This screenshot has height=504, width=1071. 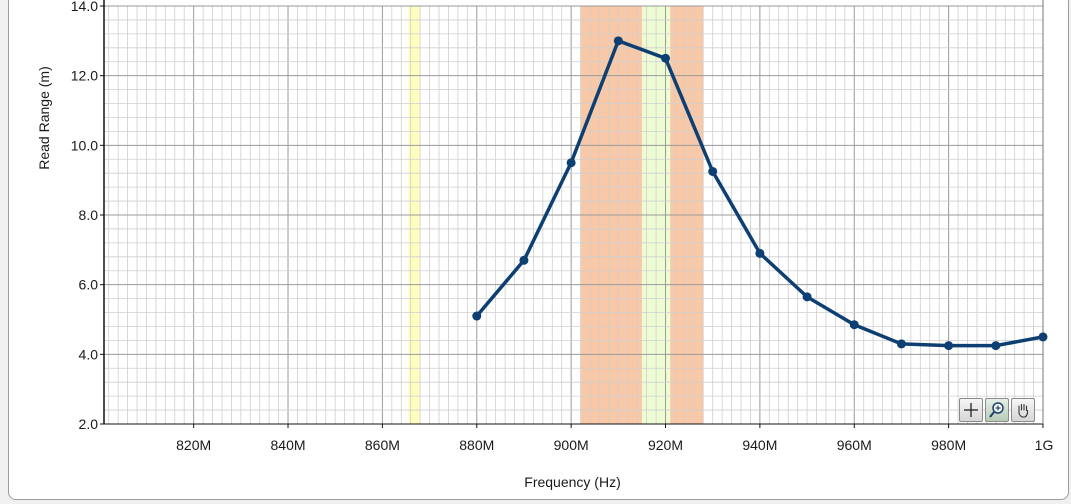 I want to click on graph-palette, so click(x=997, y=410).